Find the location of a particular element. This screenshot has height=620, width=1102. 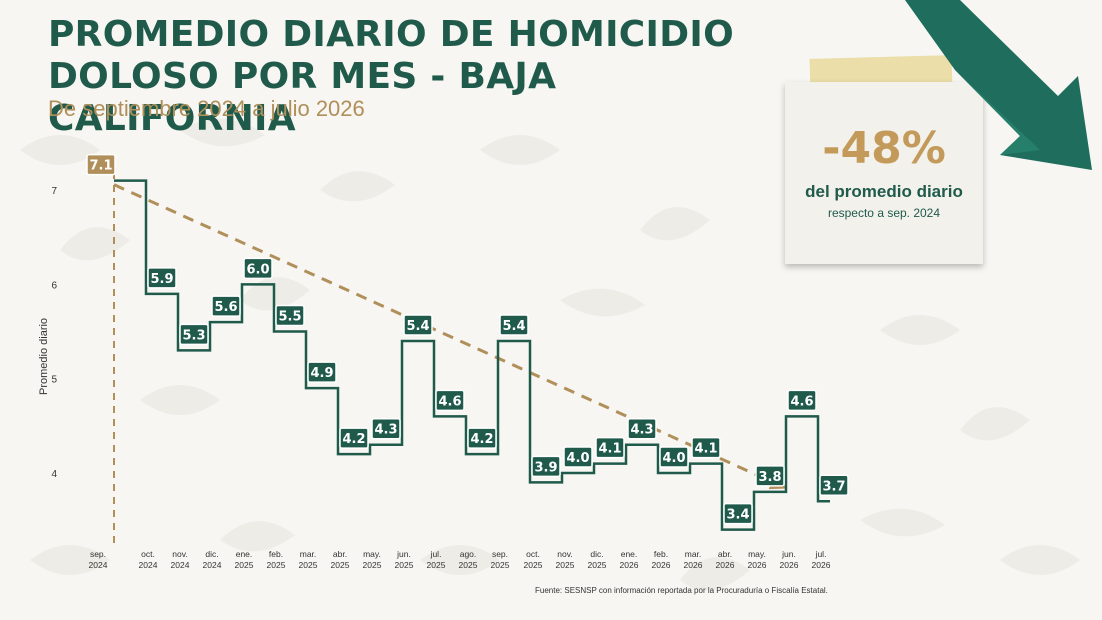

x-tick-label: ene.2025 is located at coordinates (244, 559).